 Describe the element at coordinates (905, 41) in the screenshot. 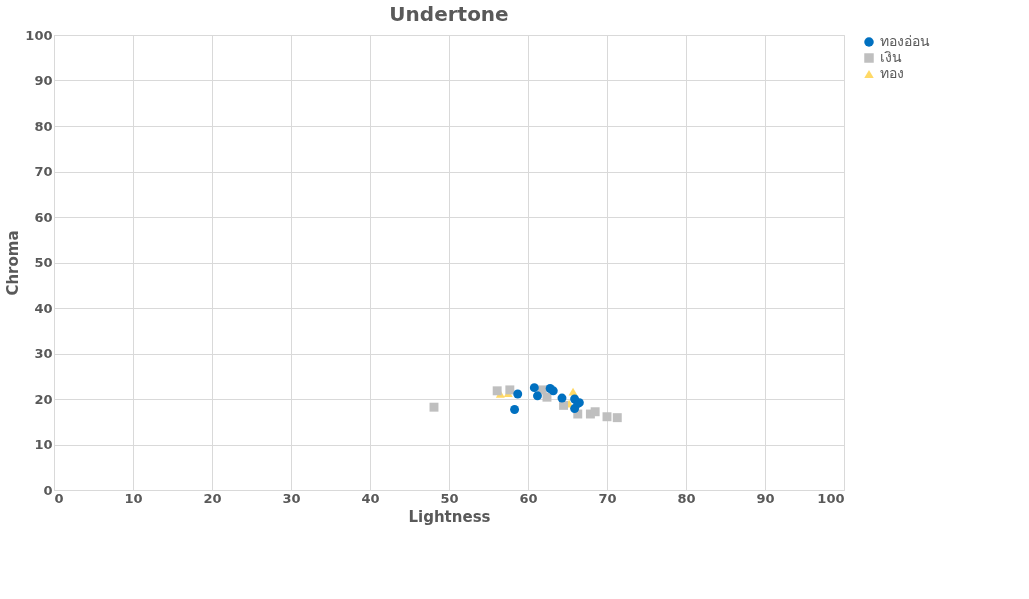

I see `legend-label: ทองอ่อน` at that location.